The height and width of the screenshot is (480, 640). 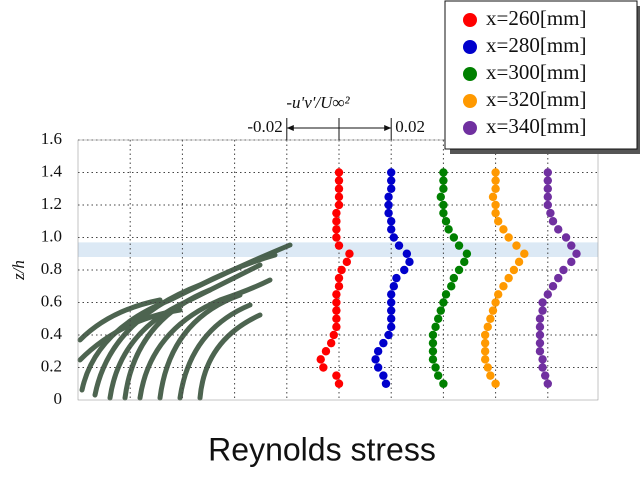 I want to click on y-tick-label: 0.8, so click(x=51, y=268).